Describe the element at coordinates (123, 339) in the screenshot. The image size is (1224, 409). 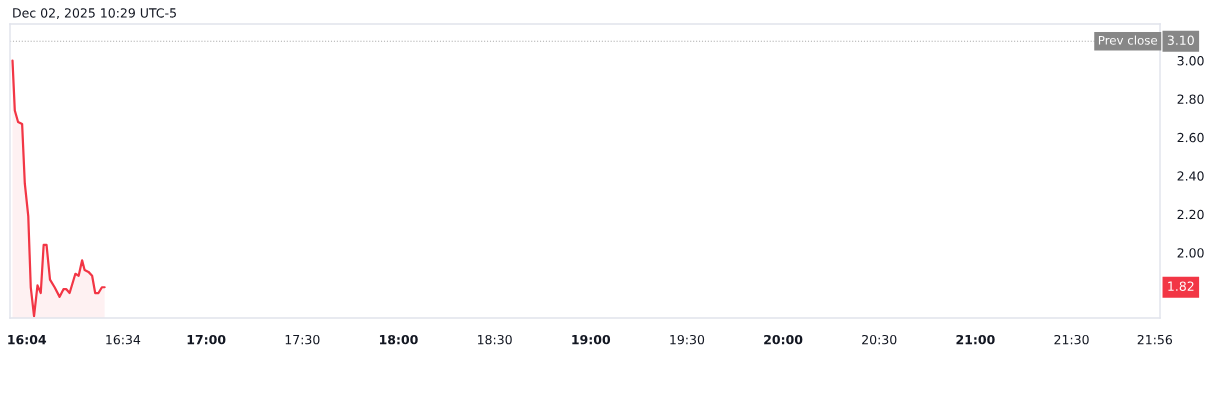
I see `x-tick-label: 16:34` at that location.